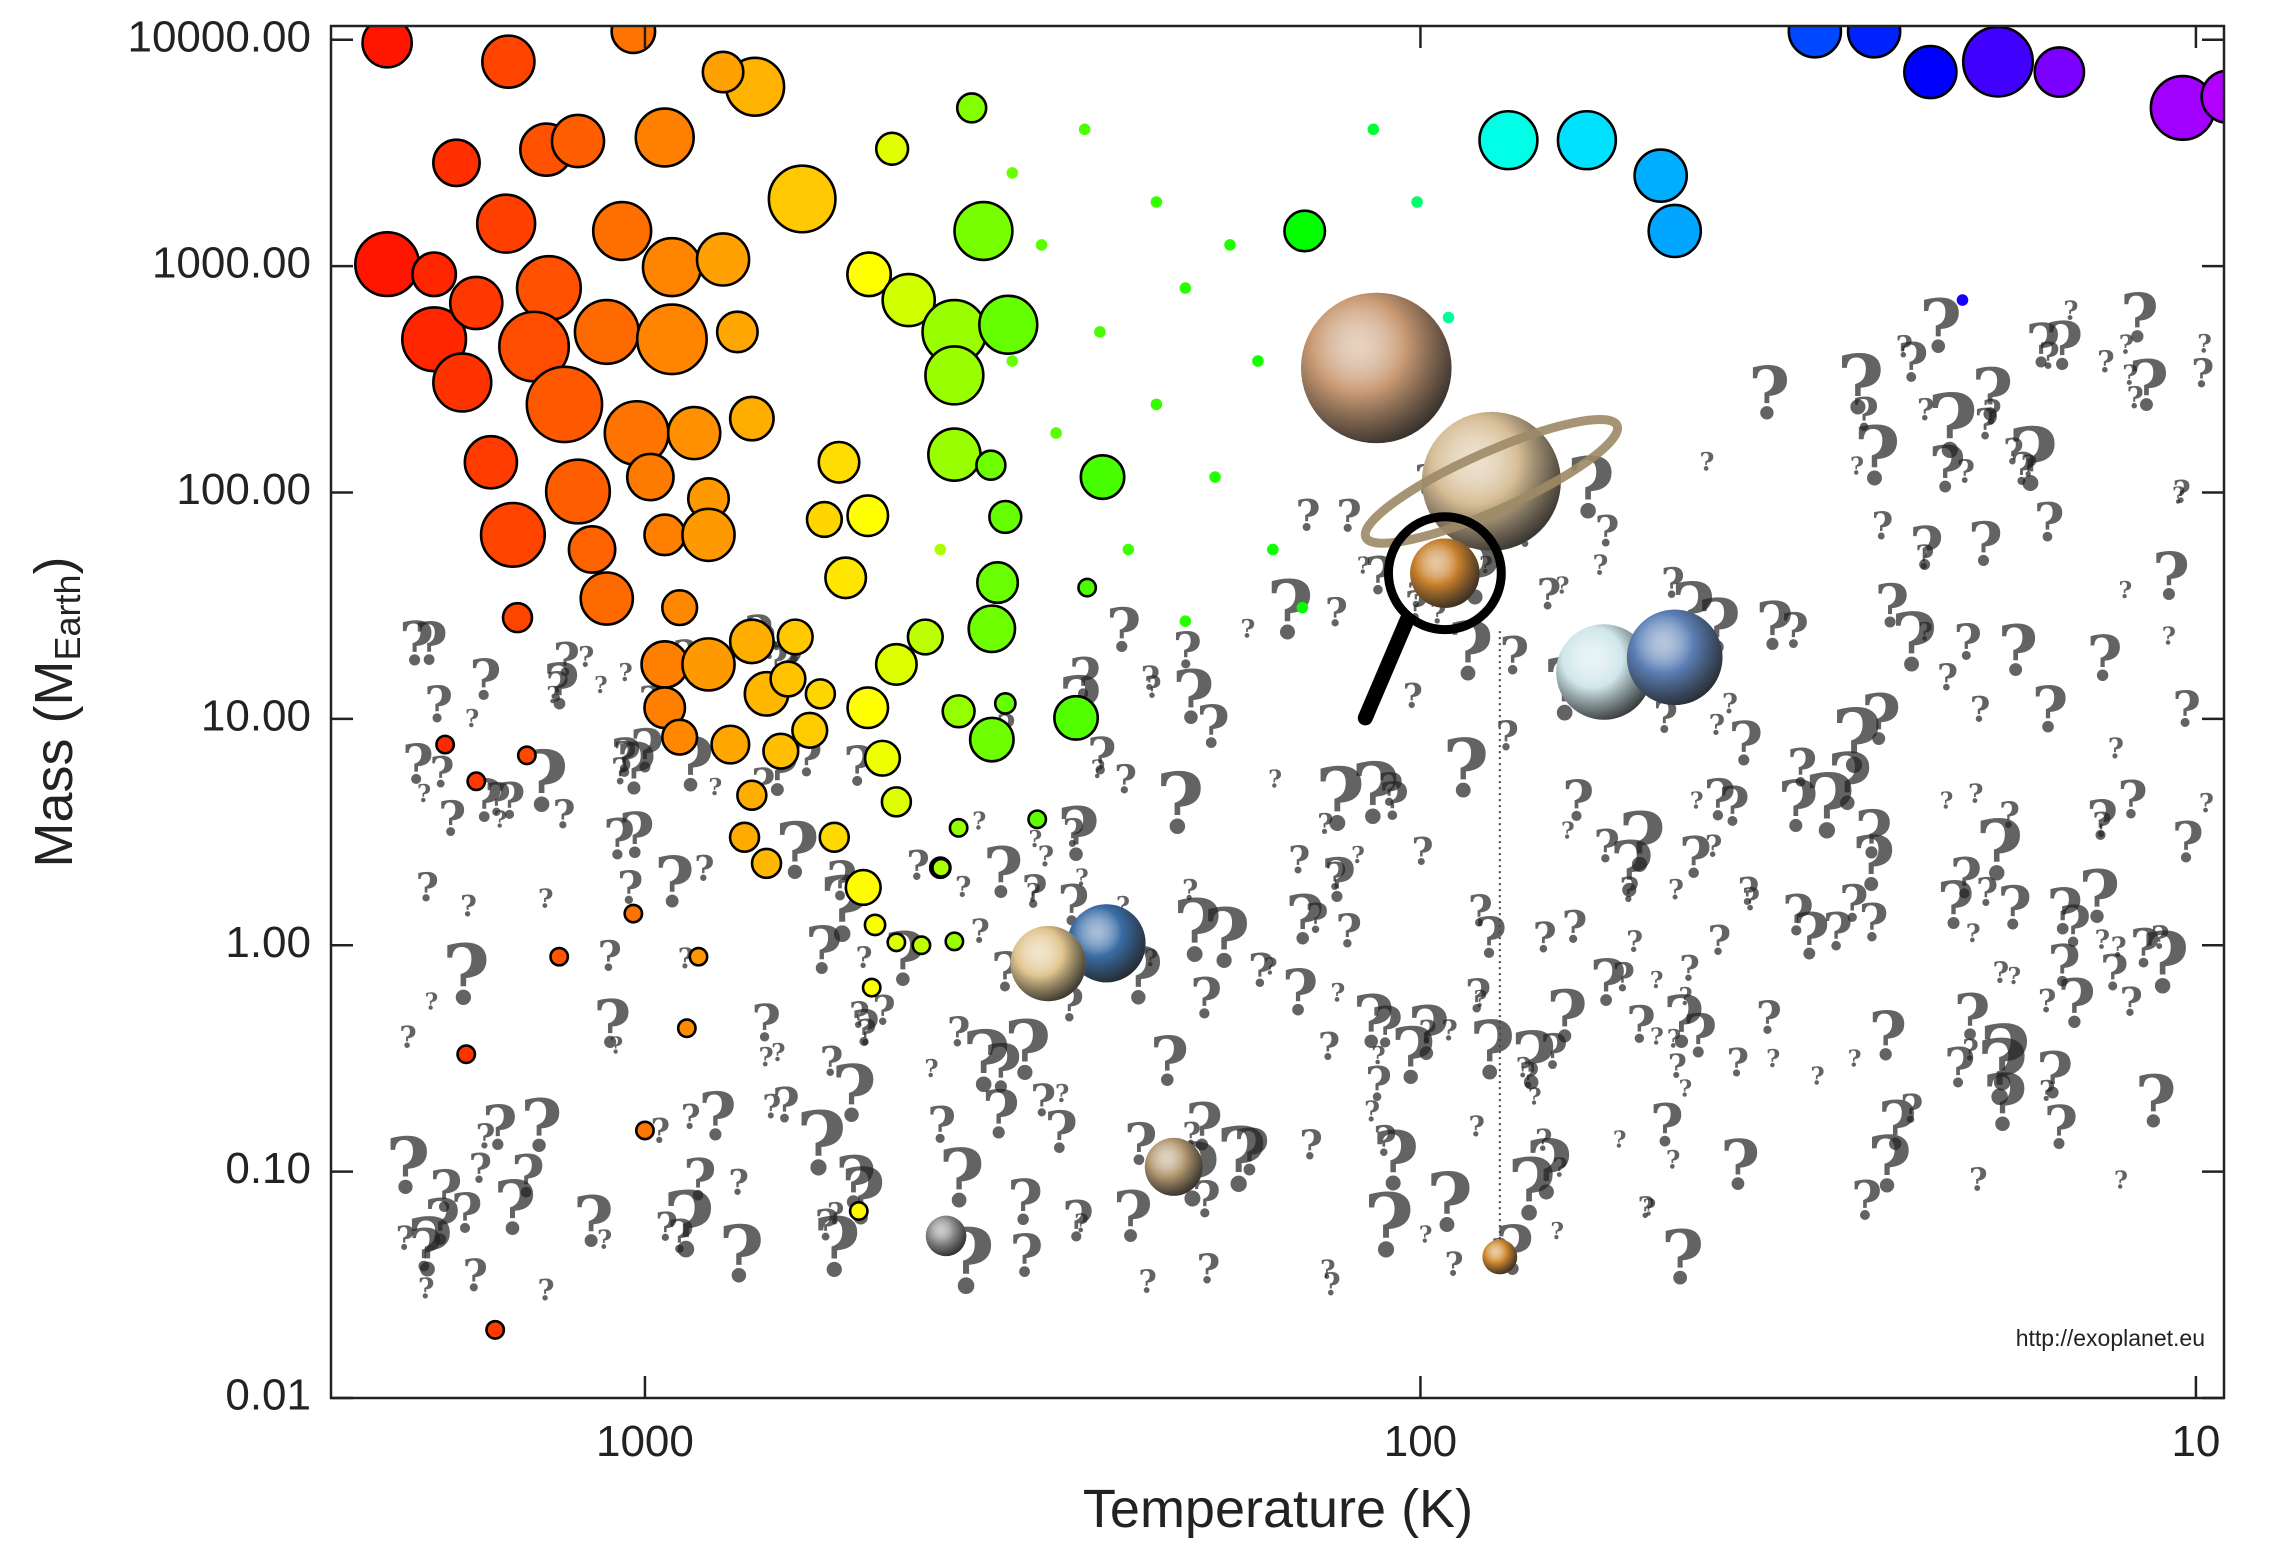 The height and width of the screenshot is (1562, 2269). Describe the element at coordinates (645, 1441) in the screenshot. I see `x-tick-label: 1000` at that location.